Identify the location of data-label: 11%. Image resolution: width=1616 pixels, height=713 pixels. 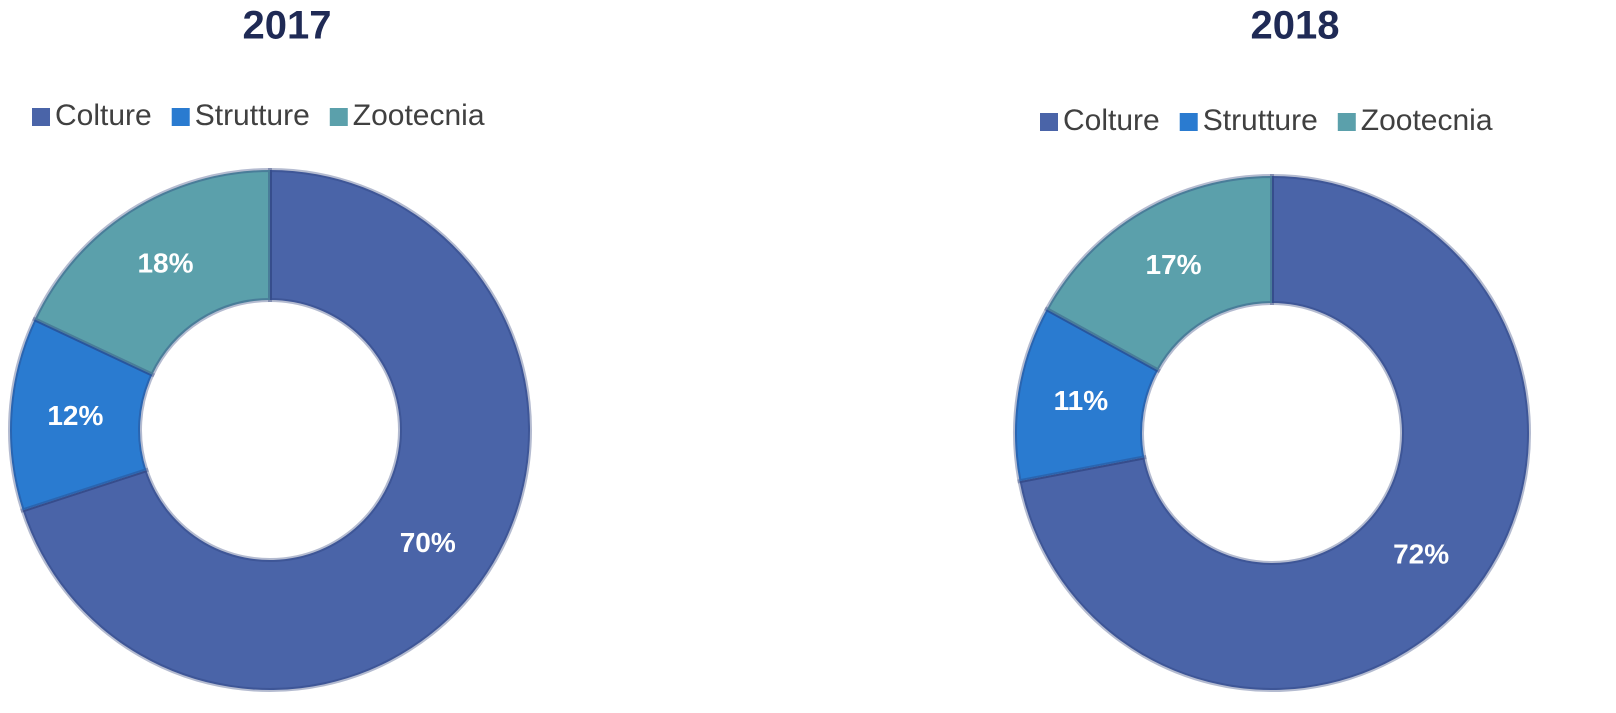
(1081, 400).